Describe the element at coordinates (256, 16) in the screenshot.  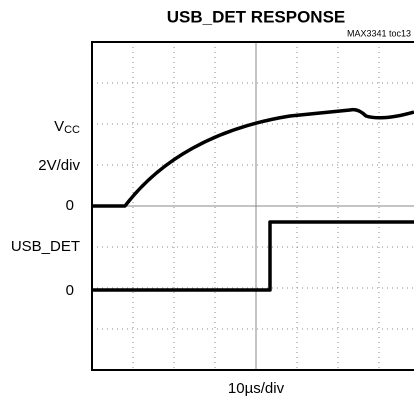
I see `title: USB_DET RESPONSE` at that location.